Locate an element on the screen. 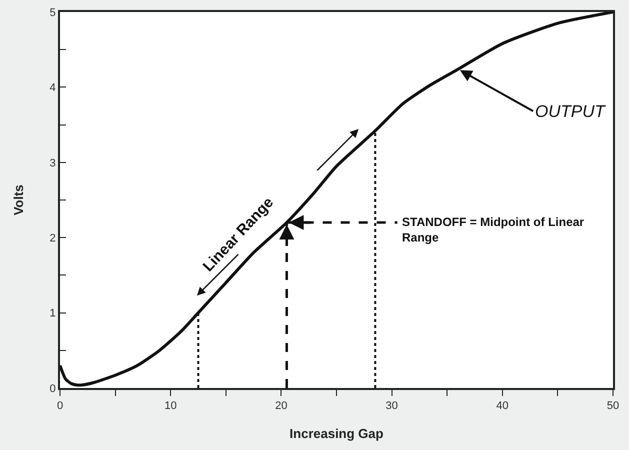  y-tick-label: 3 is located at coordinates (53, 163).